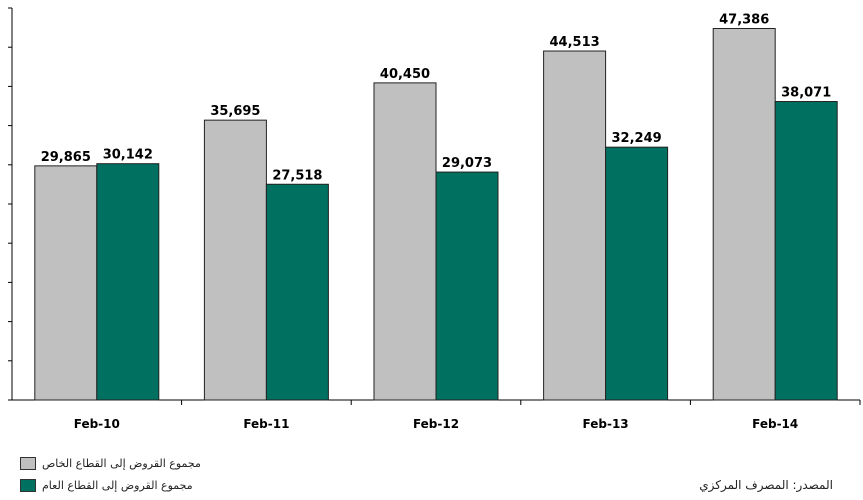  Describe the element at coordinates (575, 42) in the screenshot. I see `data-label: 44,513` at that location.